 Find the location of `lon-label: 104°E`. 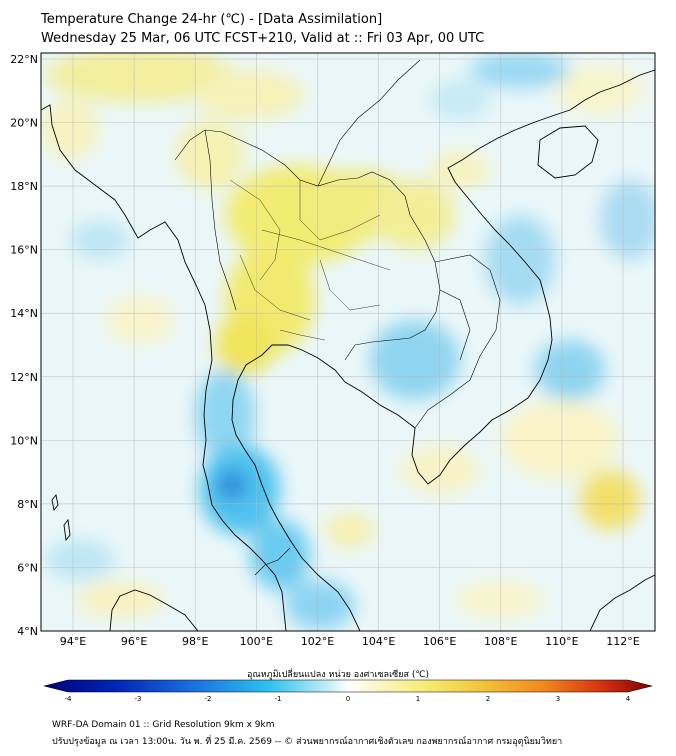

lon-label: 104°E is located at coordinates (378, 641).